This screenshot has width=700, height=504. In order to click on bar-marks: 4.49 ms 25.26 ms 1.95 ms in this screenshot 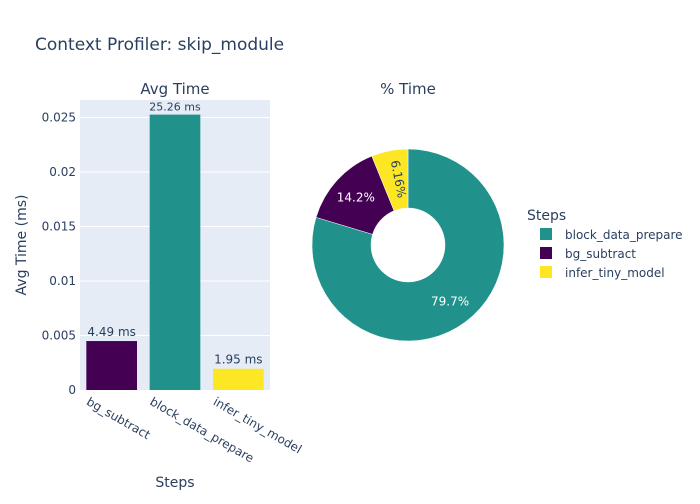, I will do `click(175, 246)`.